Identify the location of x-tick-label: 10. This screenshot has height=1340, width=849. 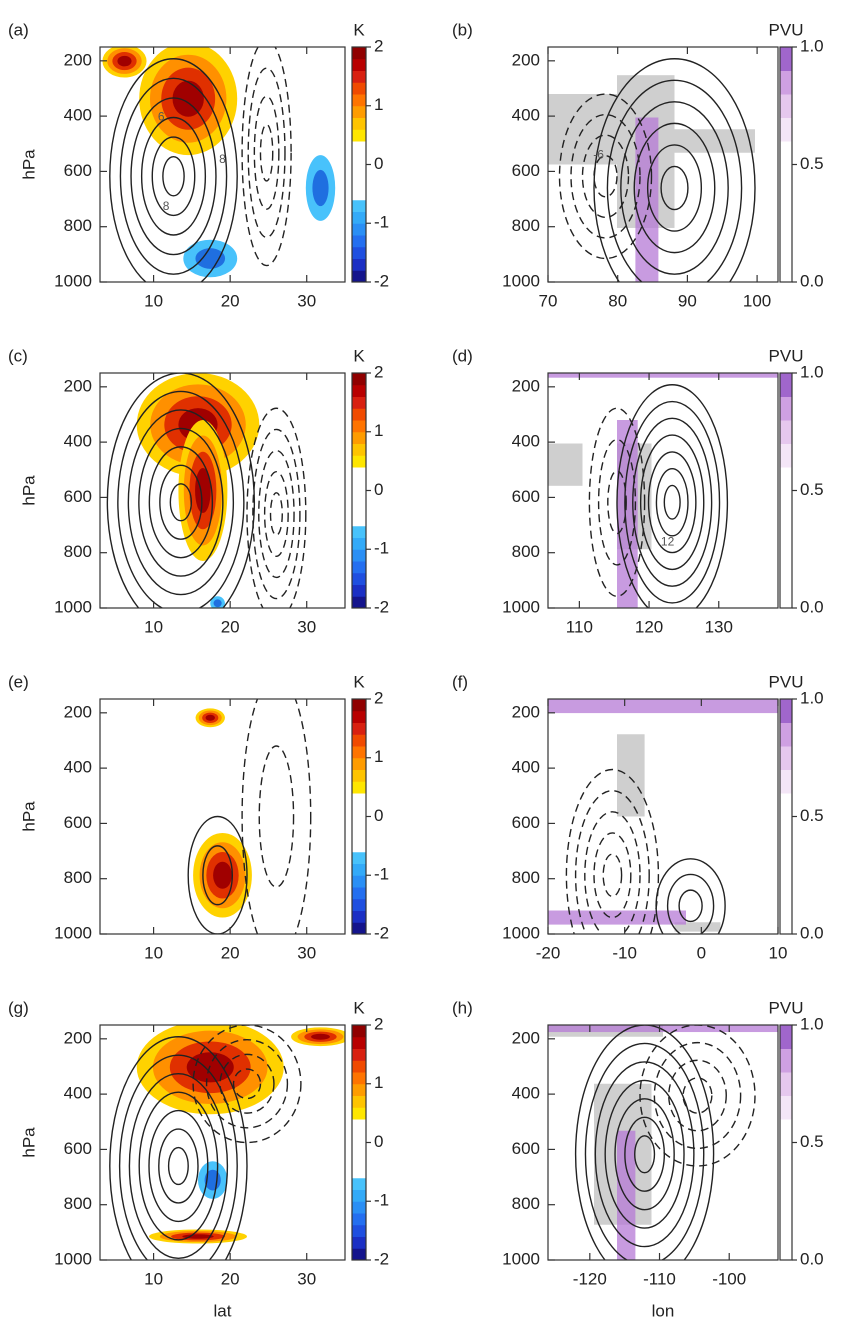
(153, 1278).